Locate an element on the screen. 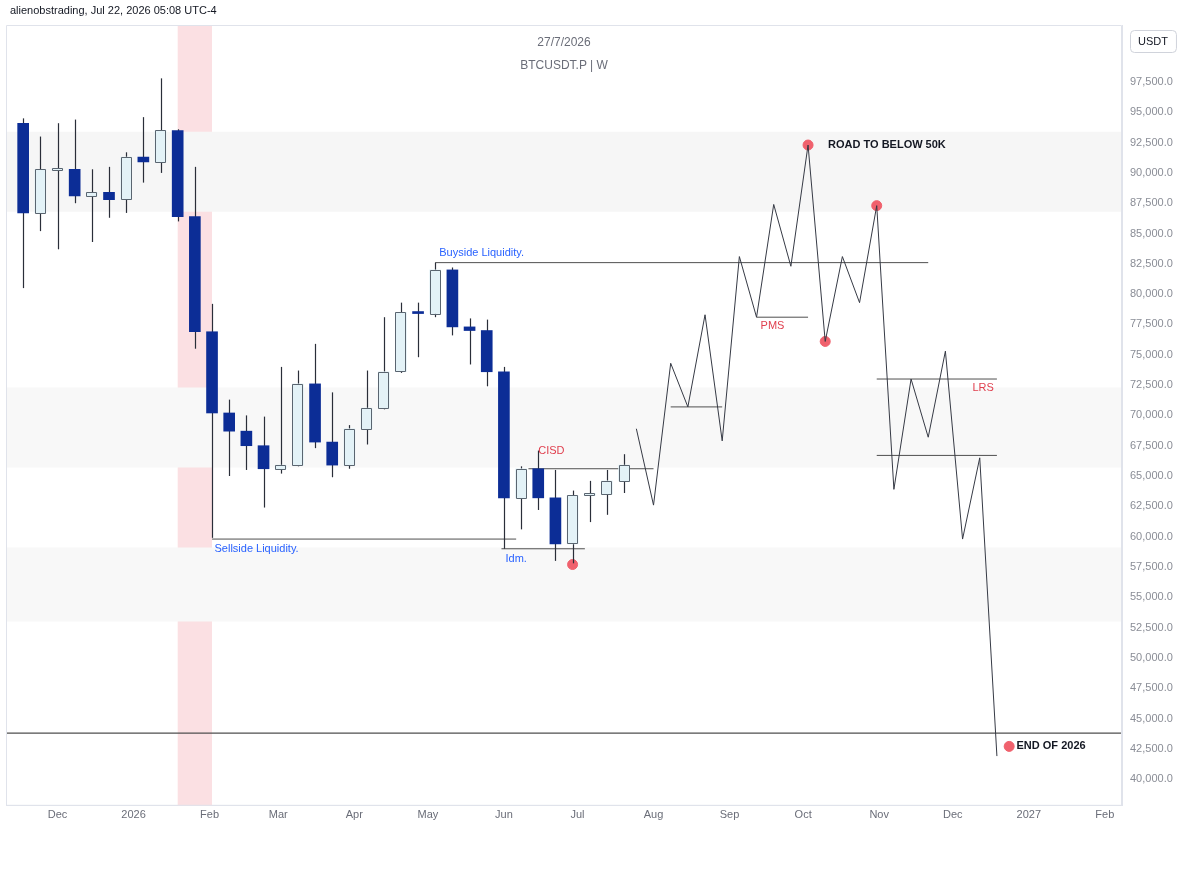 The image size is (1200, 885). y-tick-label: 80,000.0 is located at coordinates (1151, 293).